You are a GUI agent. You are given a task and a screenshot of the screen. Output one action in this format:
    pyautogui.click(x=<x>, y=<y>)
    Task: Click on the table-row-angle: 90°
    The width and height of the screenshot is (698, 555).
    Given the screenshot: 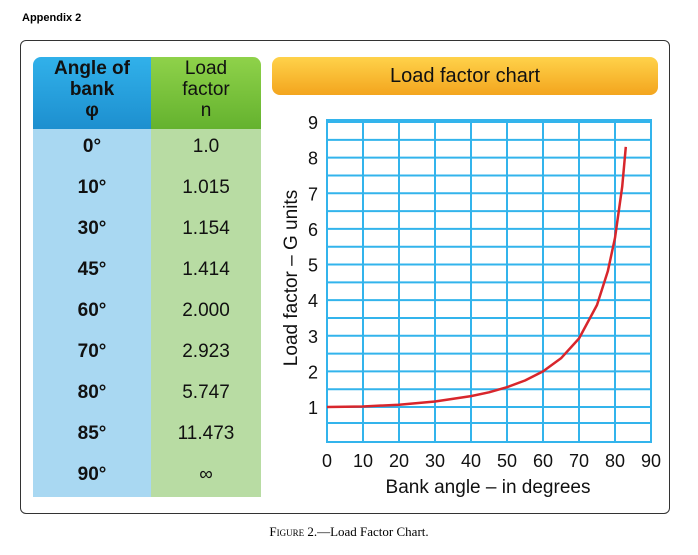 What is the action you would take?
    pyautogui.click(x=92, y=474)
    